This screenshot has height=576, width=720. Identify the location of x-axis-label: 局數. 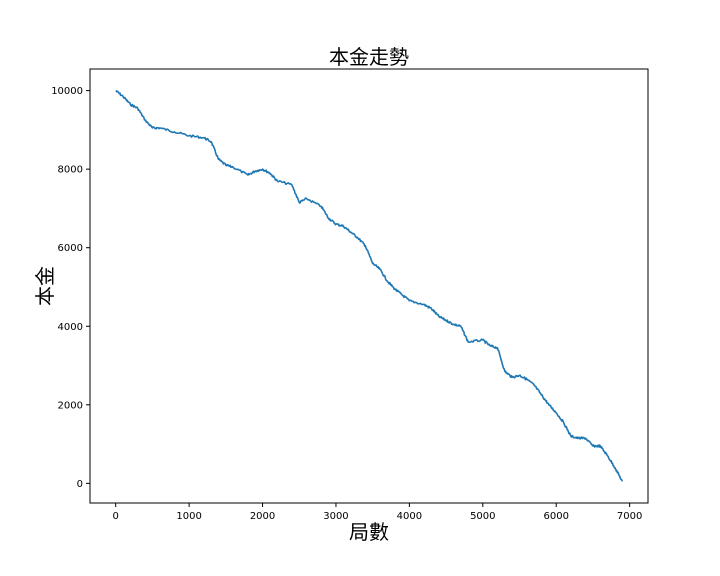
(369, 532).